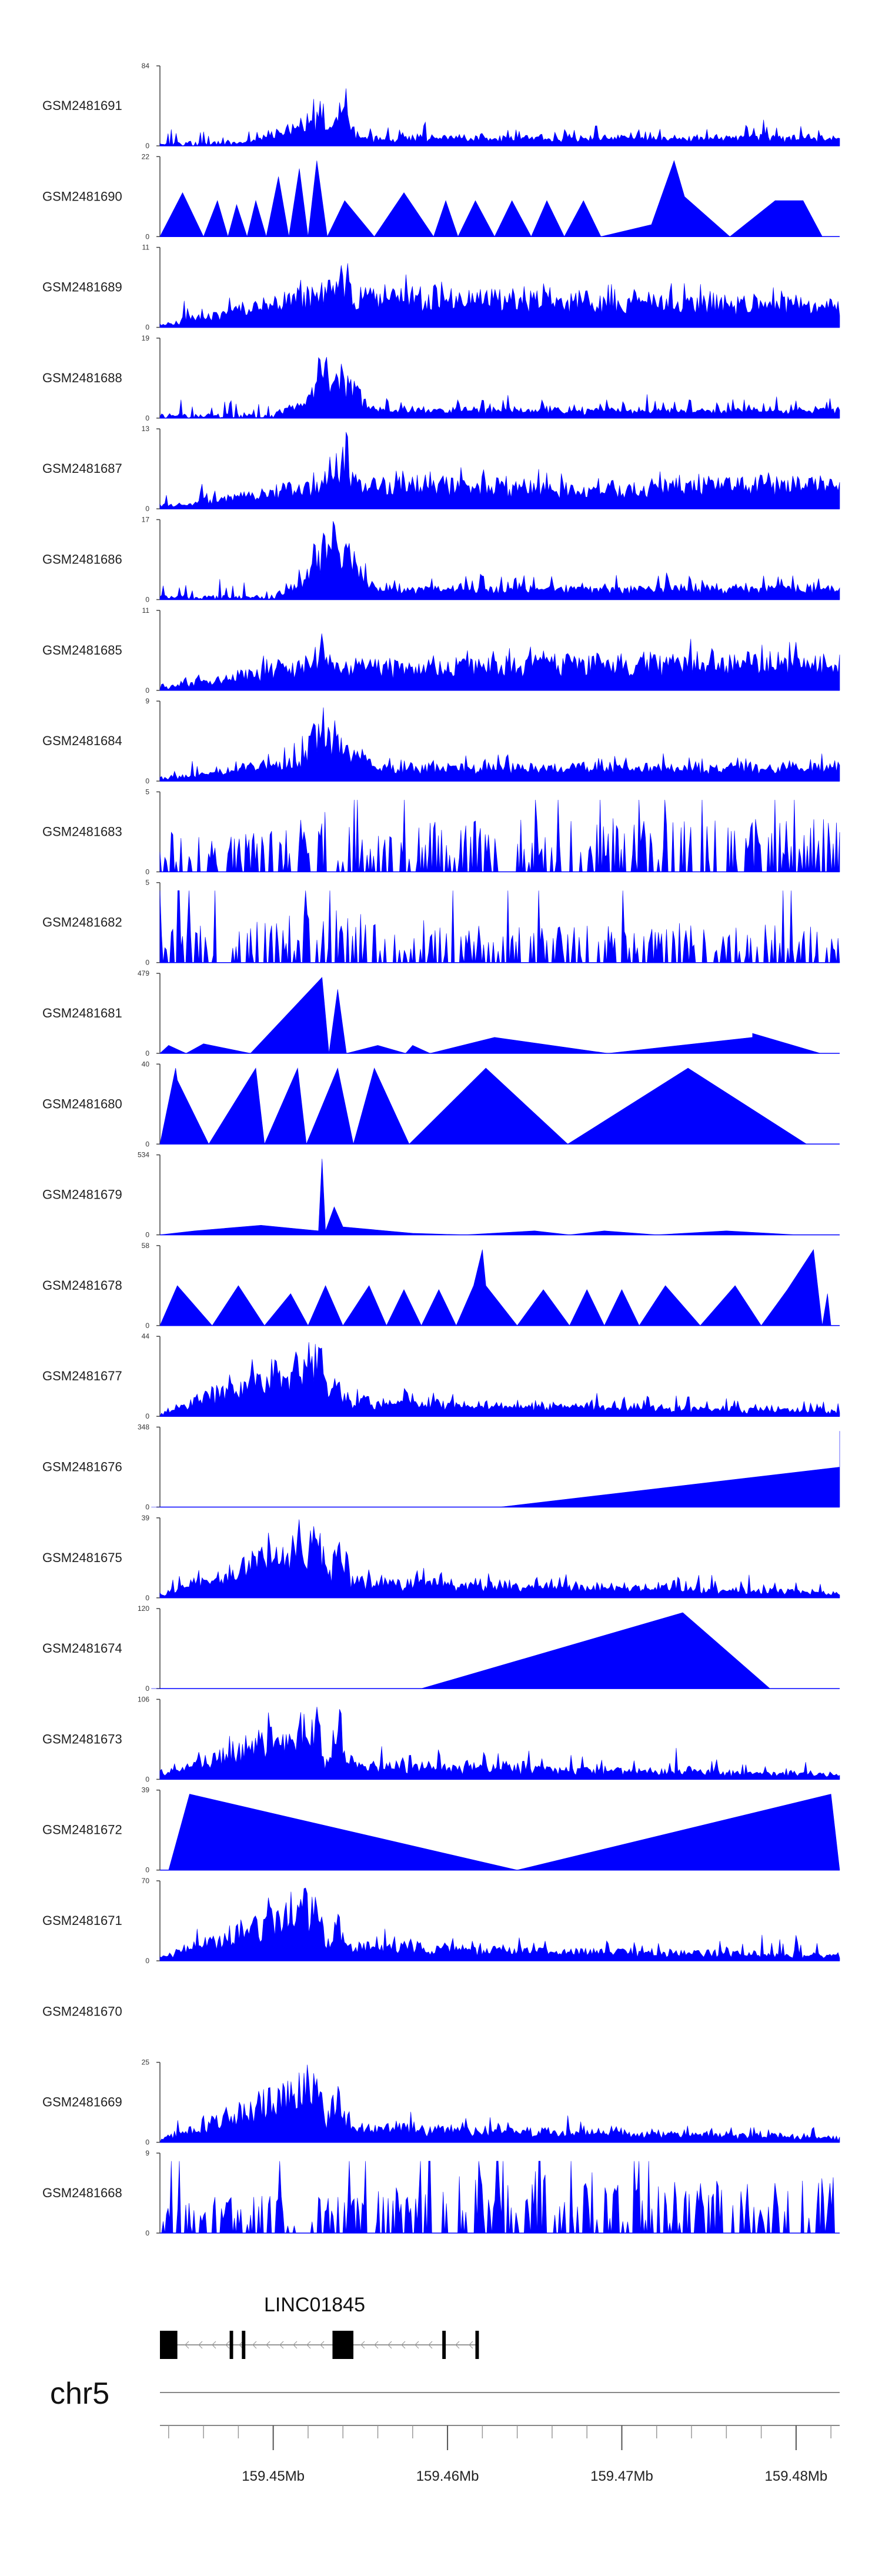  What do you see at coordinates (146, 247) in the screenshot?
I see `y-max-label: 11` at bounding box center [146, 247].